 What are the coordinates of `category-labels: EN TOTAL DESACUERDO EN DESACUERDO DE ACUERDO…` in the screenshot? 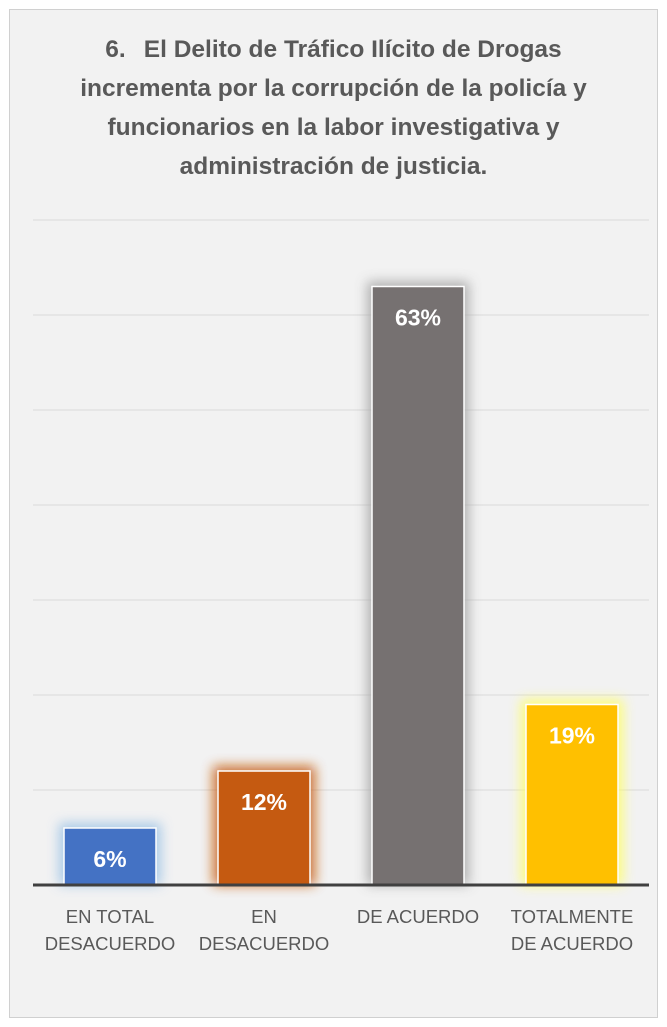 It's located at (339, 930).